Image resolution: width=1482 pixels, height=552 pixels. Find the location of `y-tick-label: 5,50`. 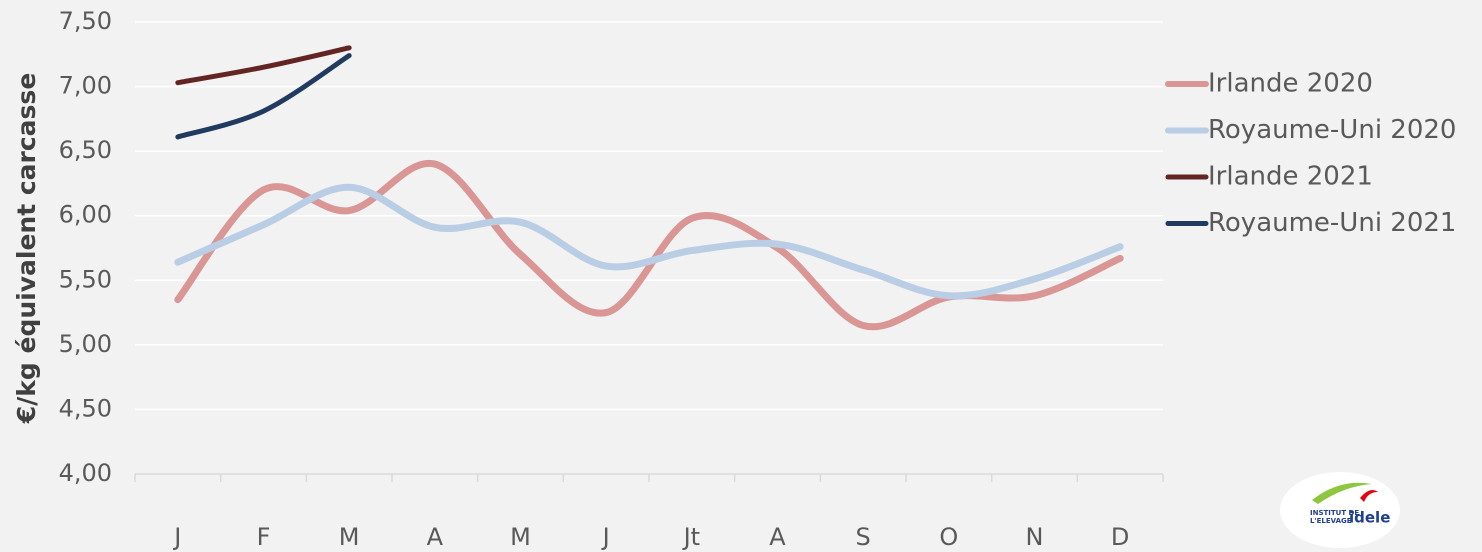

y-tick-label: 5,50 is located at coordinates (85, 279).